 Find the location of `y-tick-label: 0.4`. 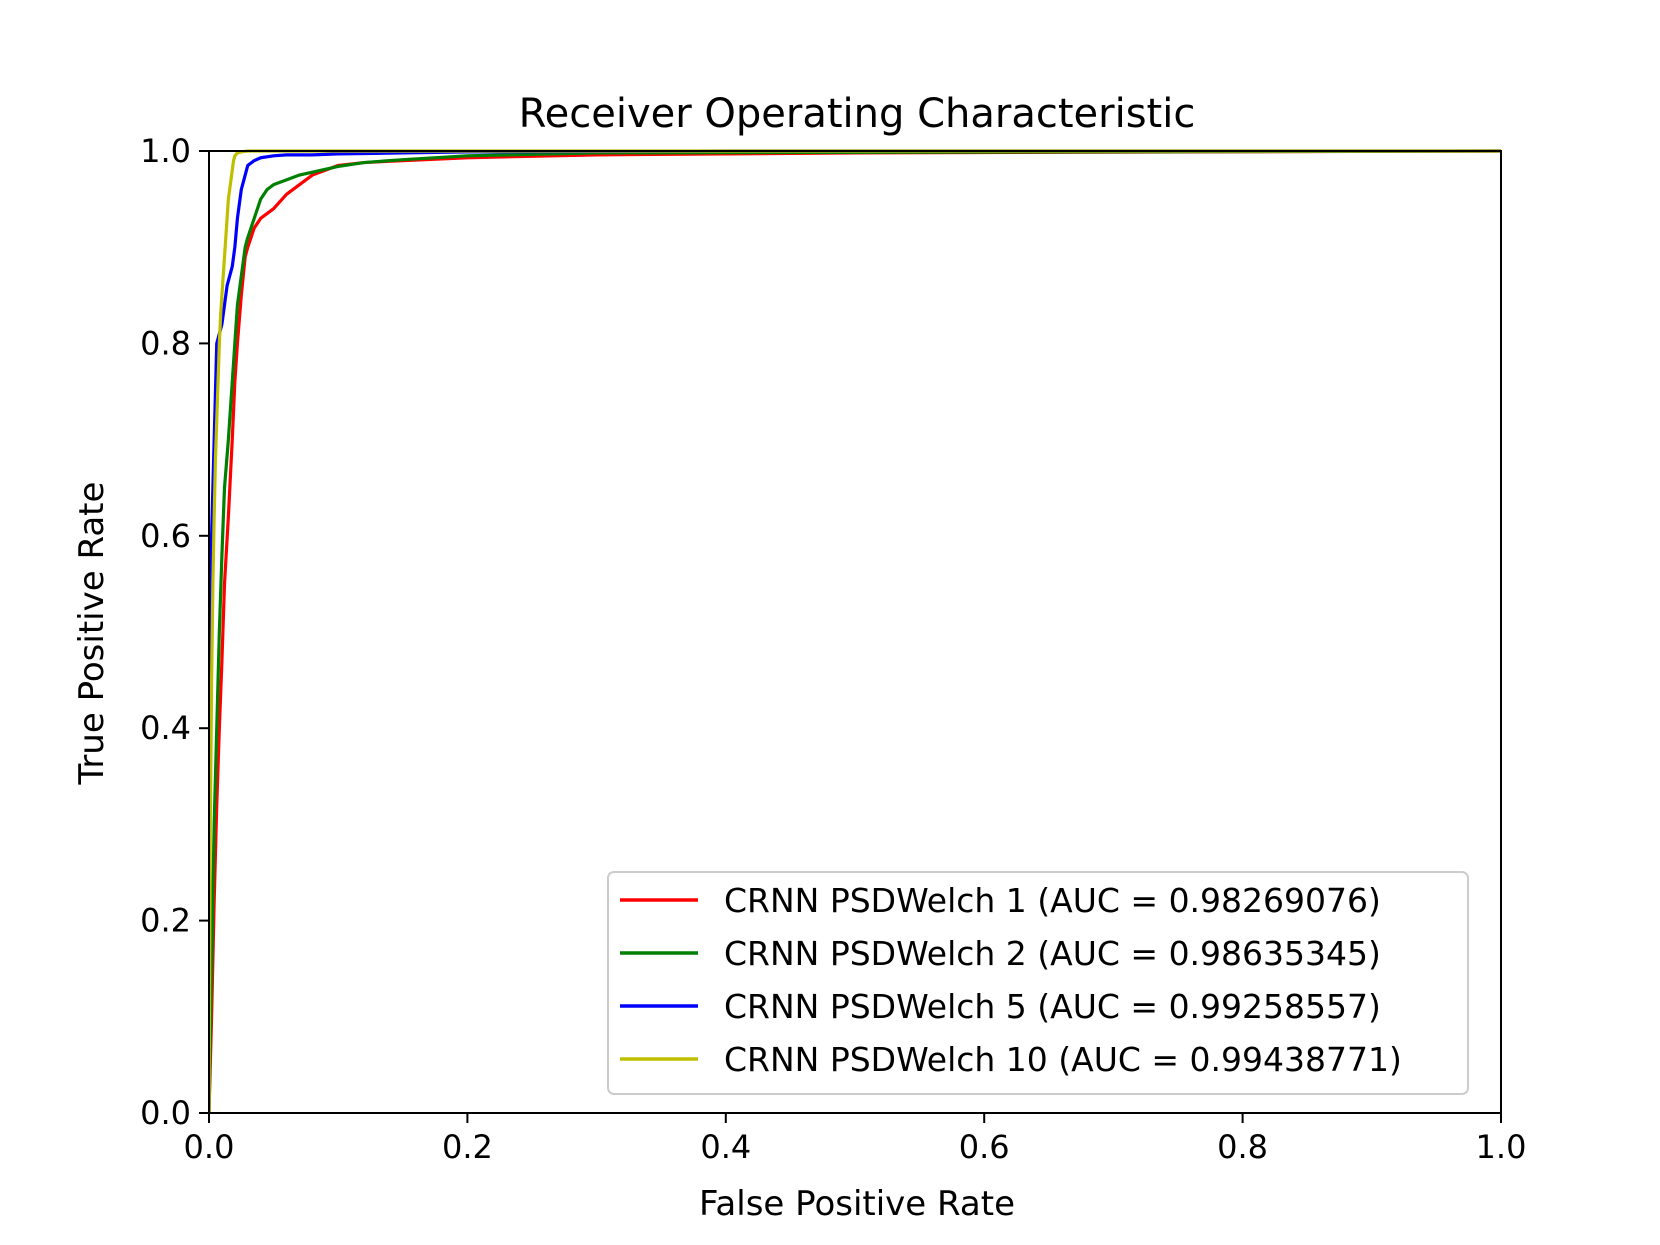

y-tick-label: 0.4 is located at coordinates (165, 728).